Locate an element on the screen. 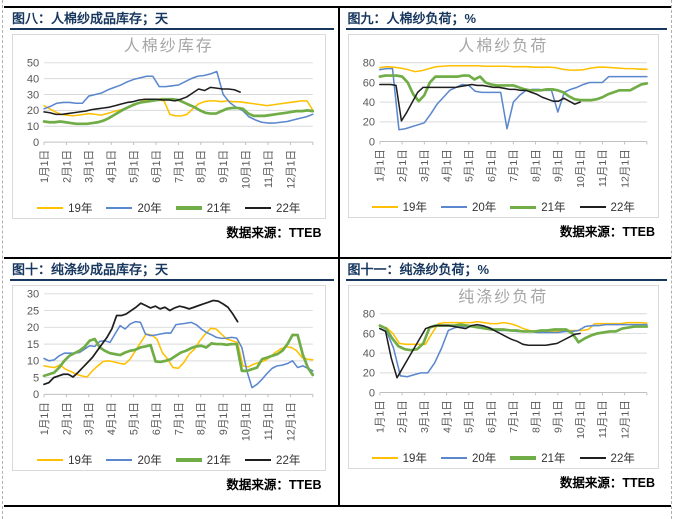  svg-text: 8月1日 is located at coordinates (536, 165).